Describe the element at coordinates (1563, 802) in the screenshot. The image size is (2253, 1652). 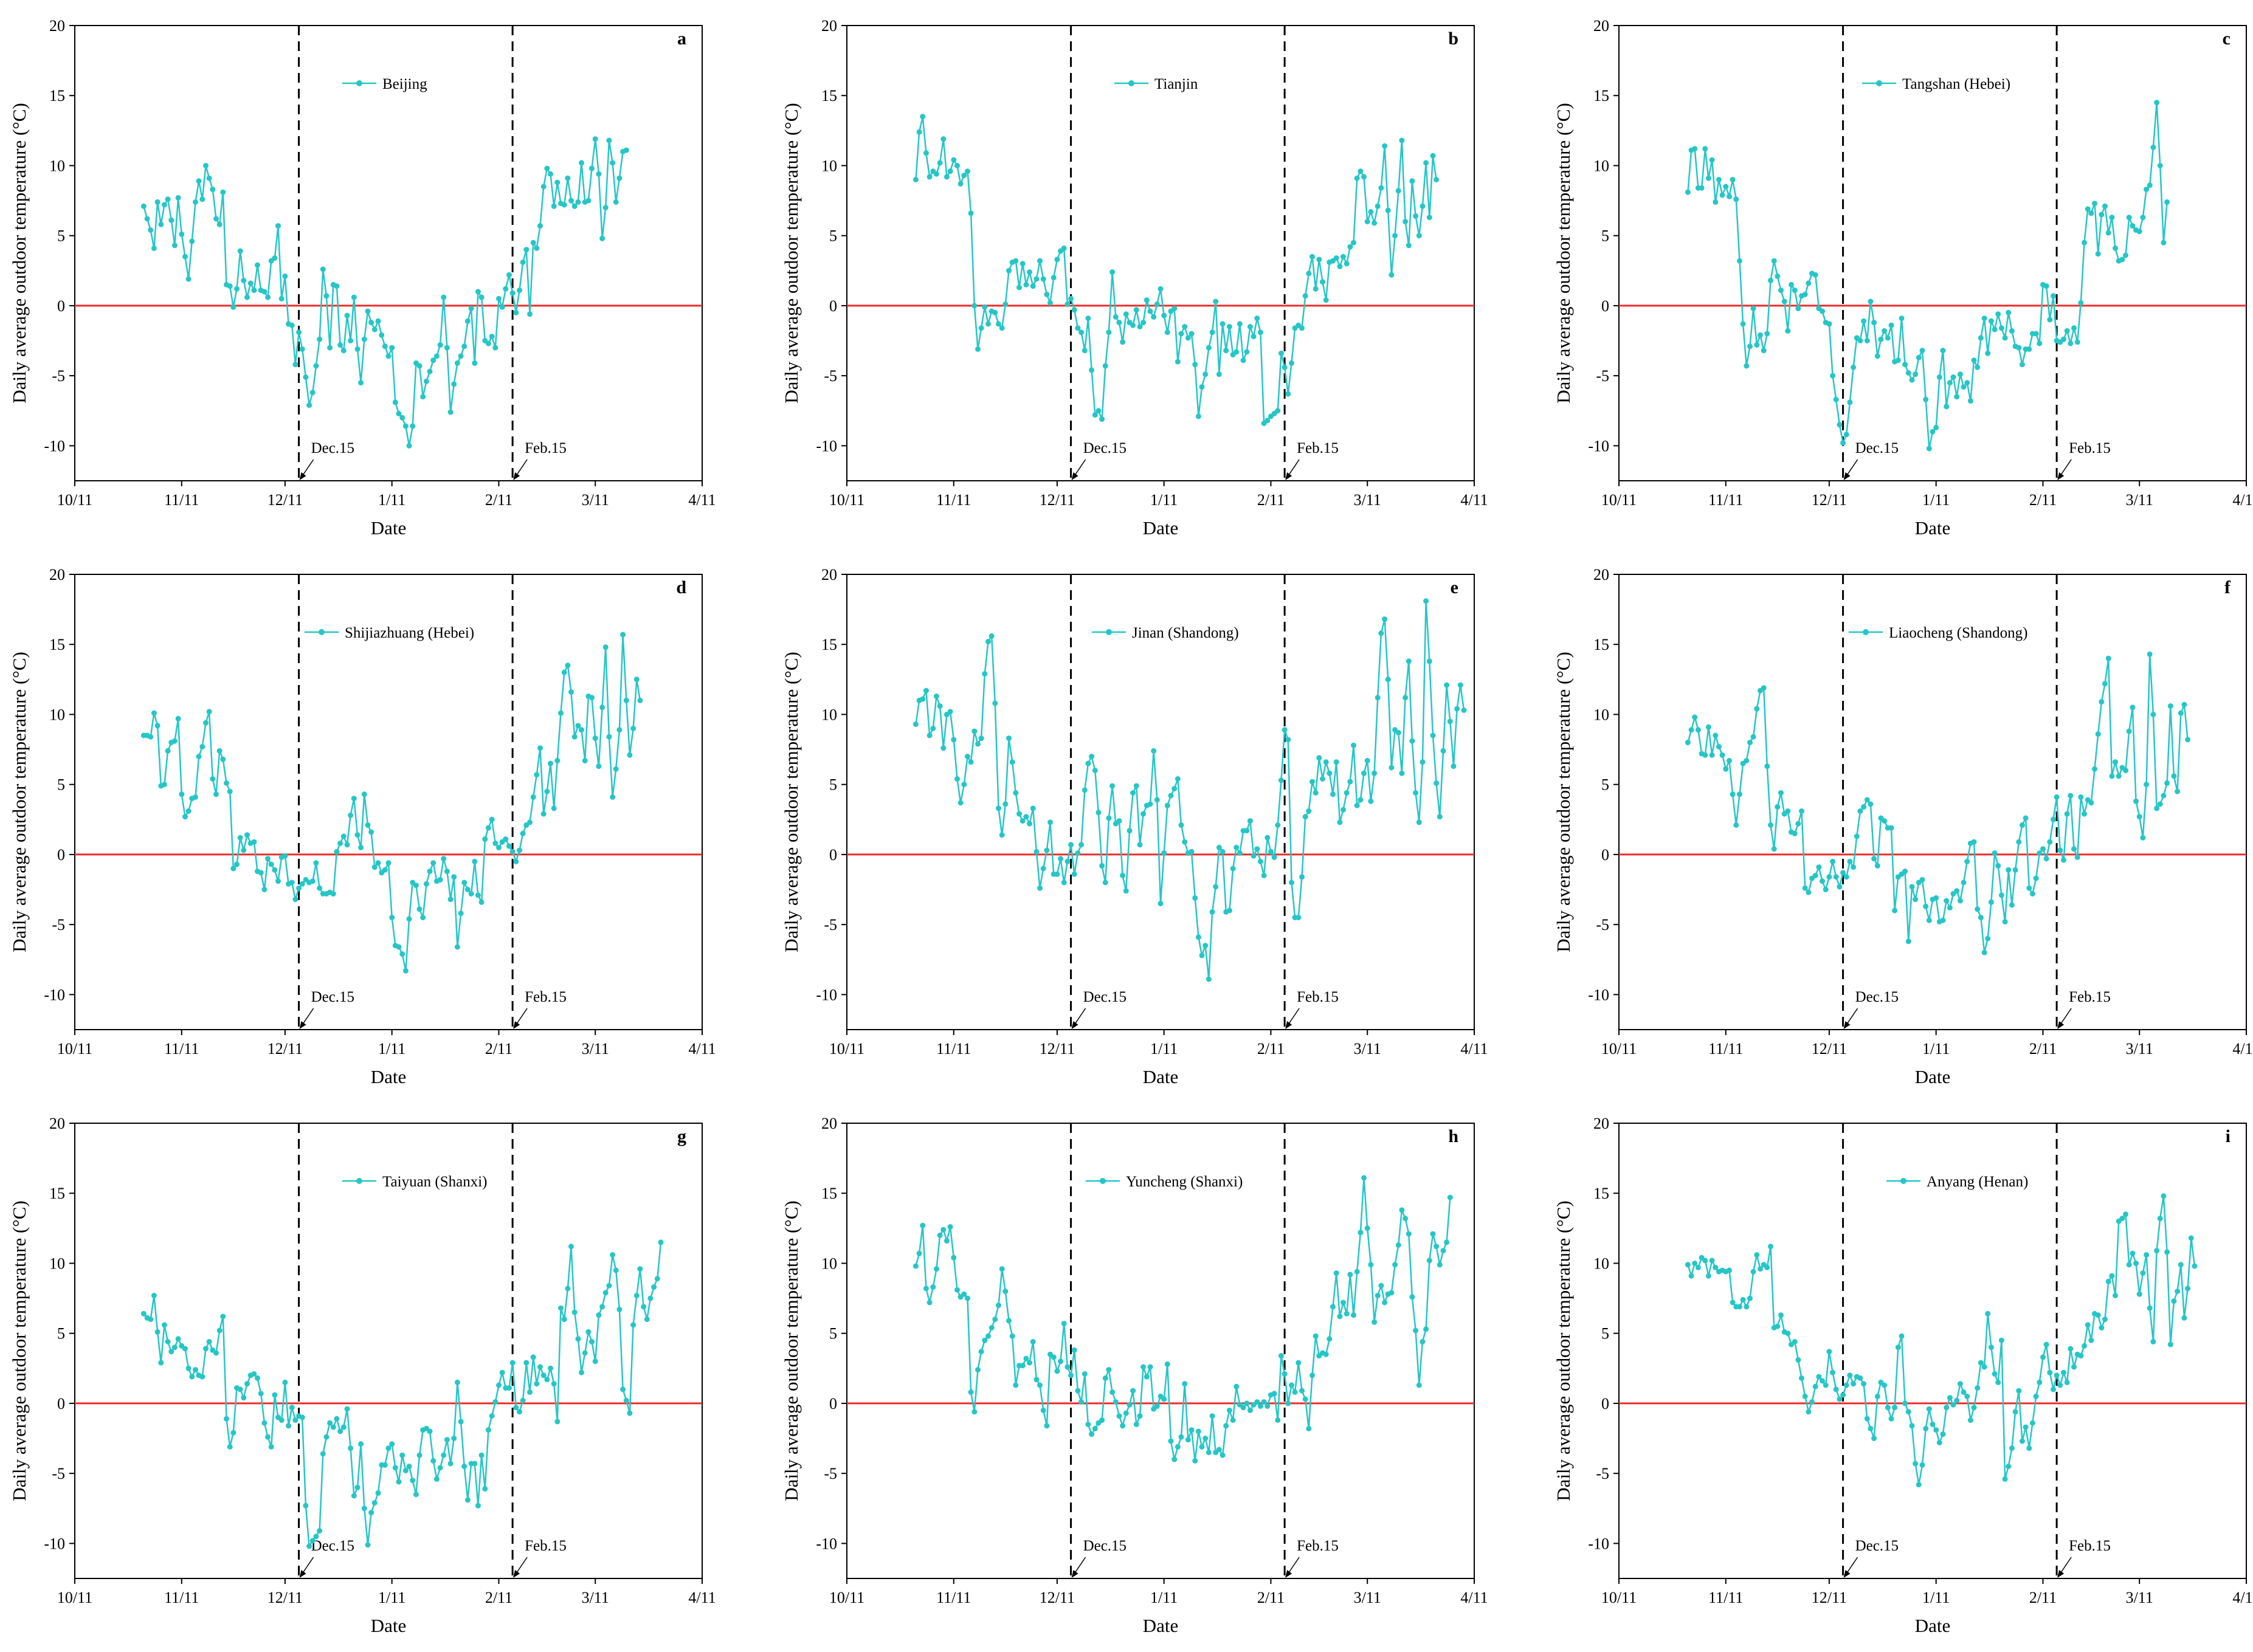
I see `y-axis-title: Daily average outdoor temperature (°C)` at that location.